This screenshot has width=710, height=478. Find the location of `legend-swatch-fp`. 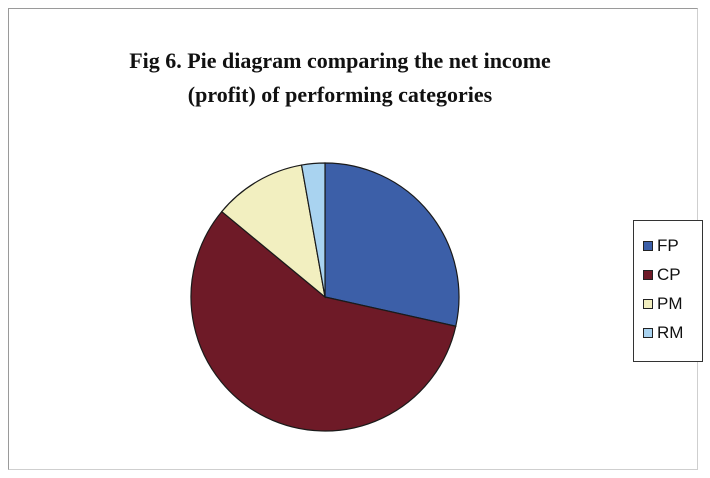

legend-swatch-fp is located at coordinates (648, 245).